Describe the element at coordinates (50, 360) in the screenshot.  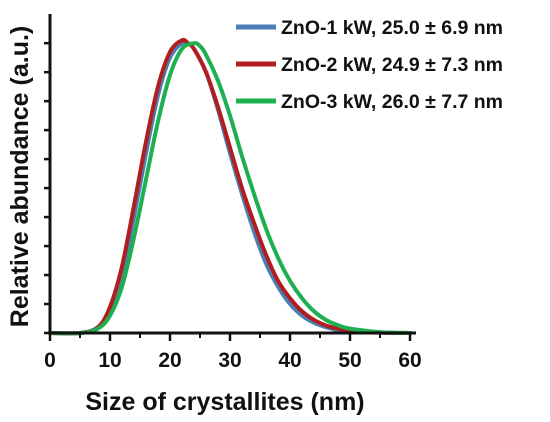
I see `x-tick-label: 0` at that location.